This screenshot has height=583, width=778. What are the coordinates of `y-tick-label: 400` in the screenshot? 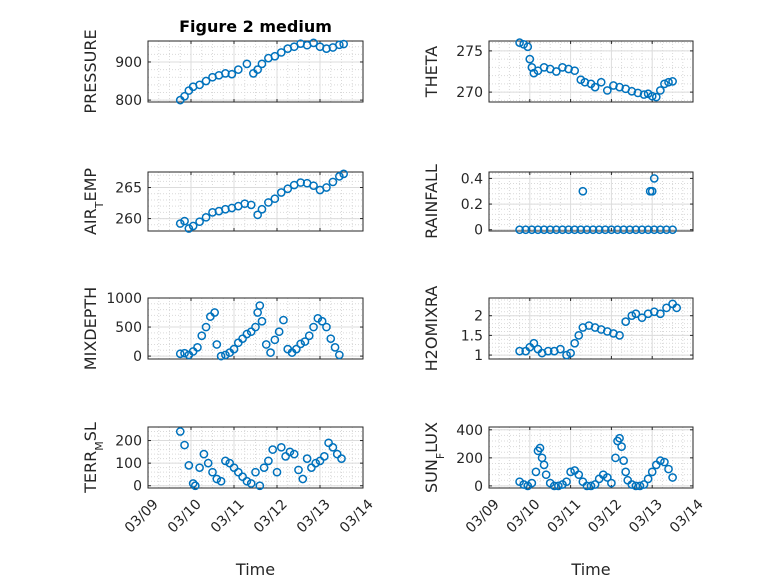 It's located at (469, 431).